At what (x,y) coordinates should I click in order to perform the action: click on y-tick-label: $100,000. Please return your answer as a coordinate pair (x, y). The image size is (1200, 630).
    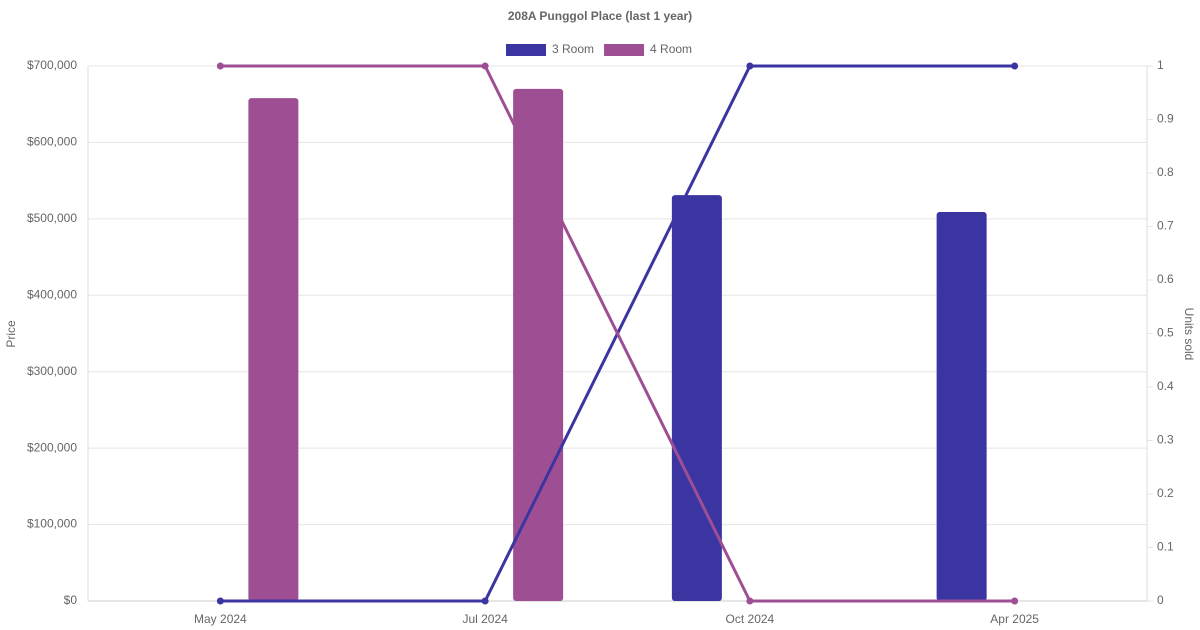
    Looking at the image, I should click on (52, 524).